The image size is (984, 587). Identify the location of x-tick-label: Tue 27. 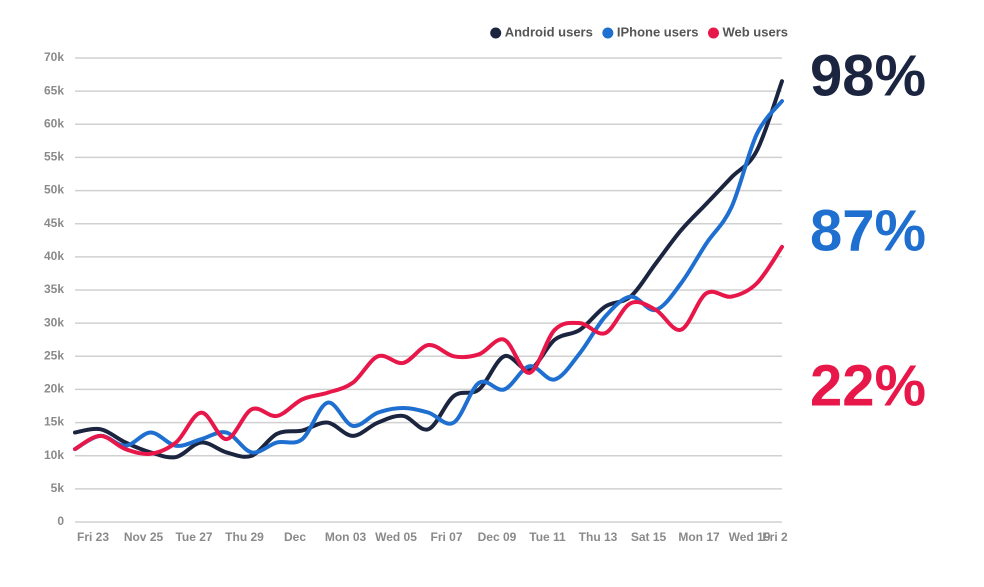
(193, 537).